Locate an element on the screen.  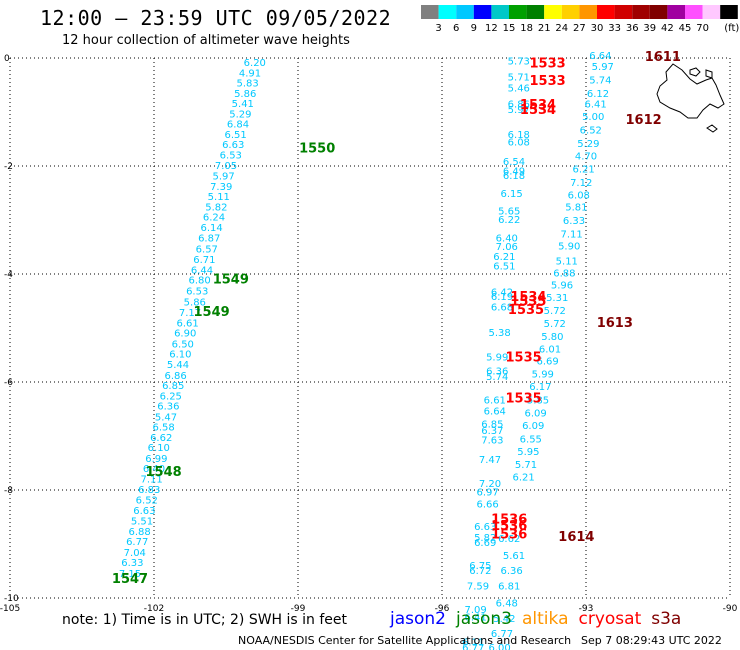
scale-label: 24 is located at coordinates (561, 28).